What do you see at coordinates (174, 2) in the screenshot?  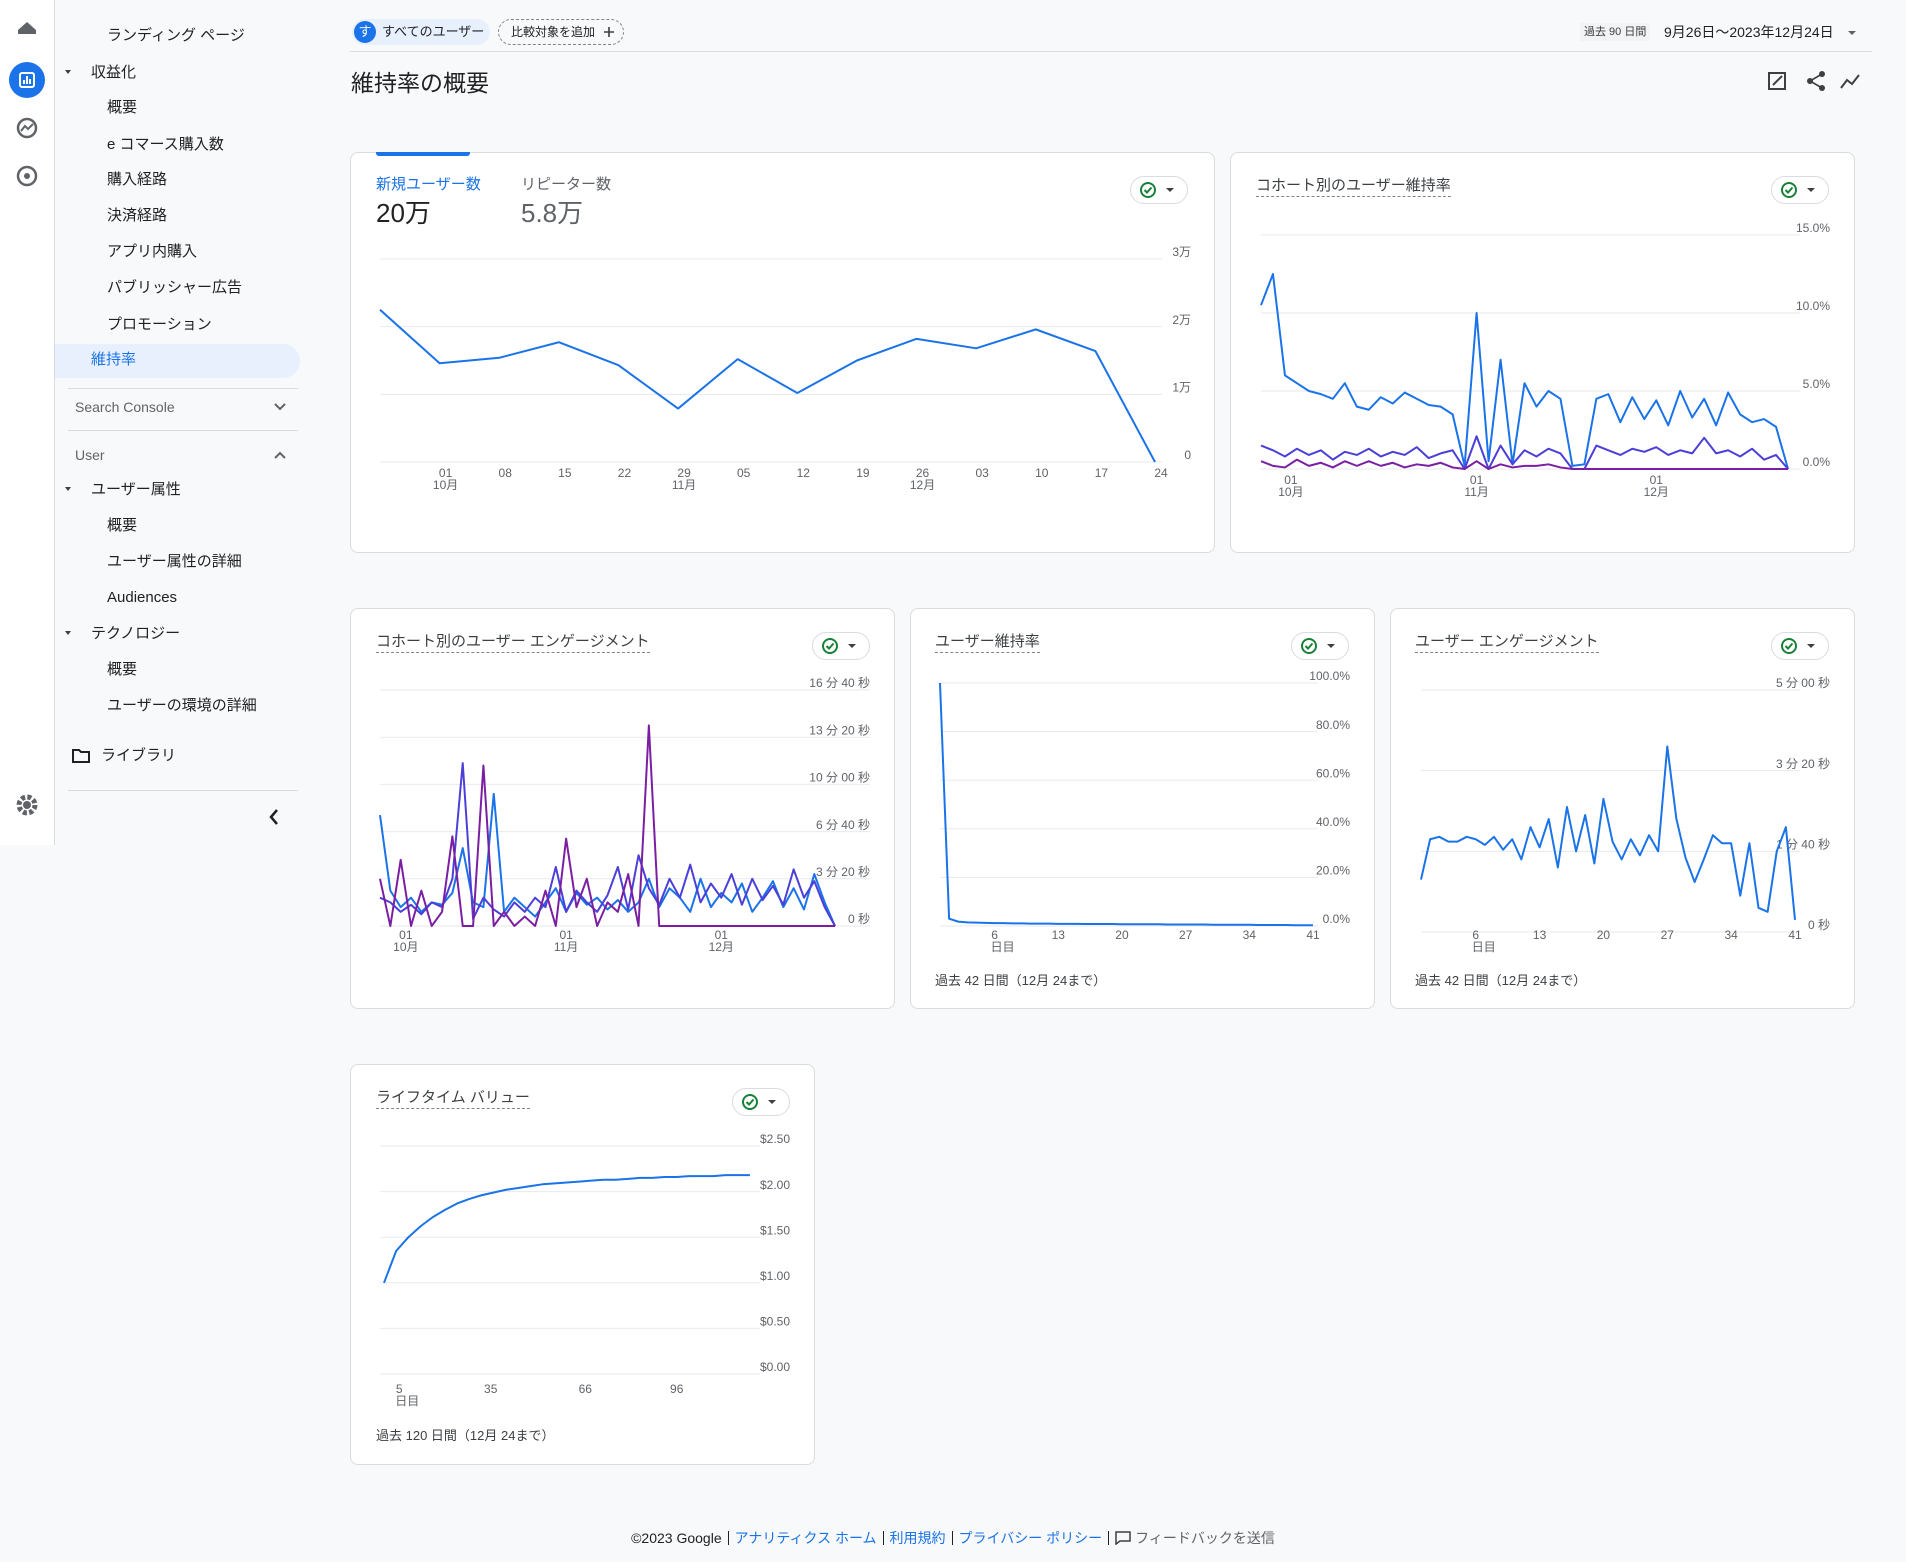 I see `nav-item: ページとスクリーン` at bounding box center [174, 2].